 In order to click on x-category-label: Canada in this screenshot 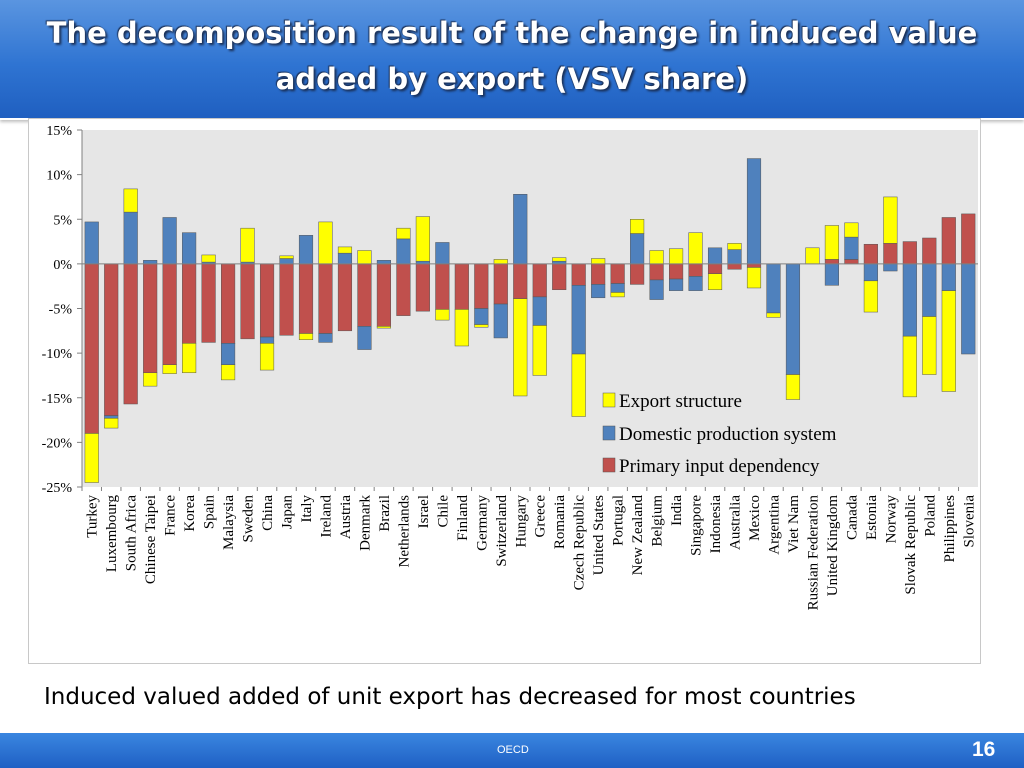, I will do `click(852, 517)`.